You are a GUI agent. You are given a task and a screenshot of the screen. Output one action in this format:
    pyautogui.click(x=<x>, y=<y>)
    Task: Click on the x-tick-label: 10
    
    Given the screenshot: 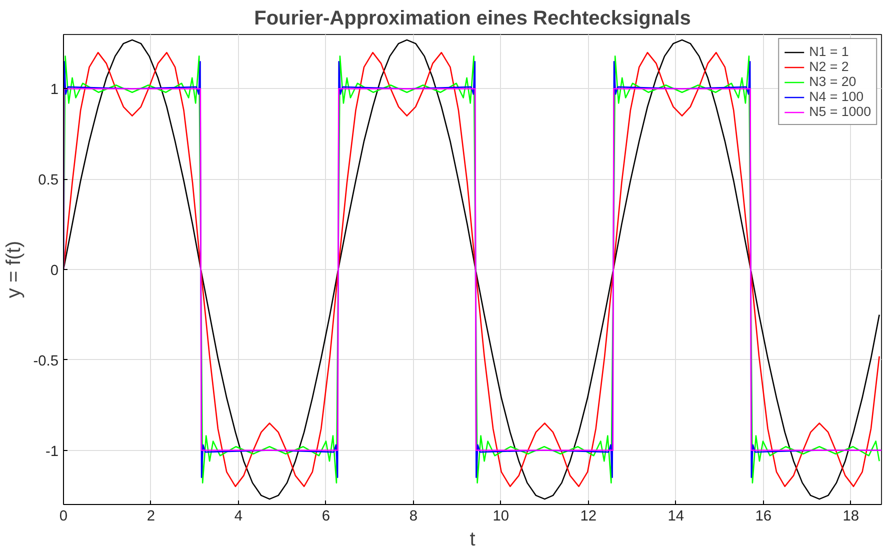 What is the action you would take?
    pyautogui.click(x=501, y=516)
    